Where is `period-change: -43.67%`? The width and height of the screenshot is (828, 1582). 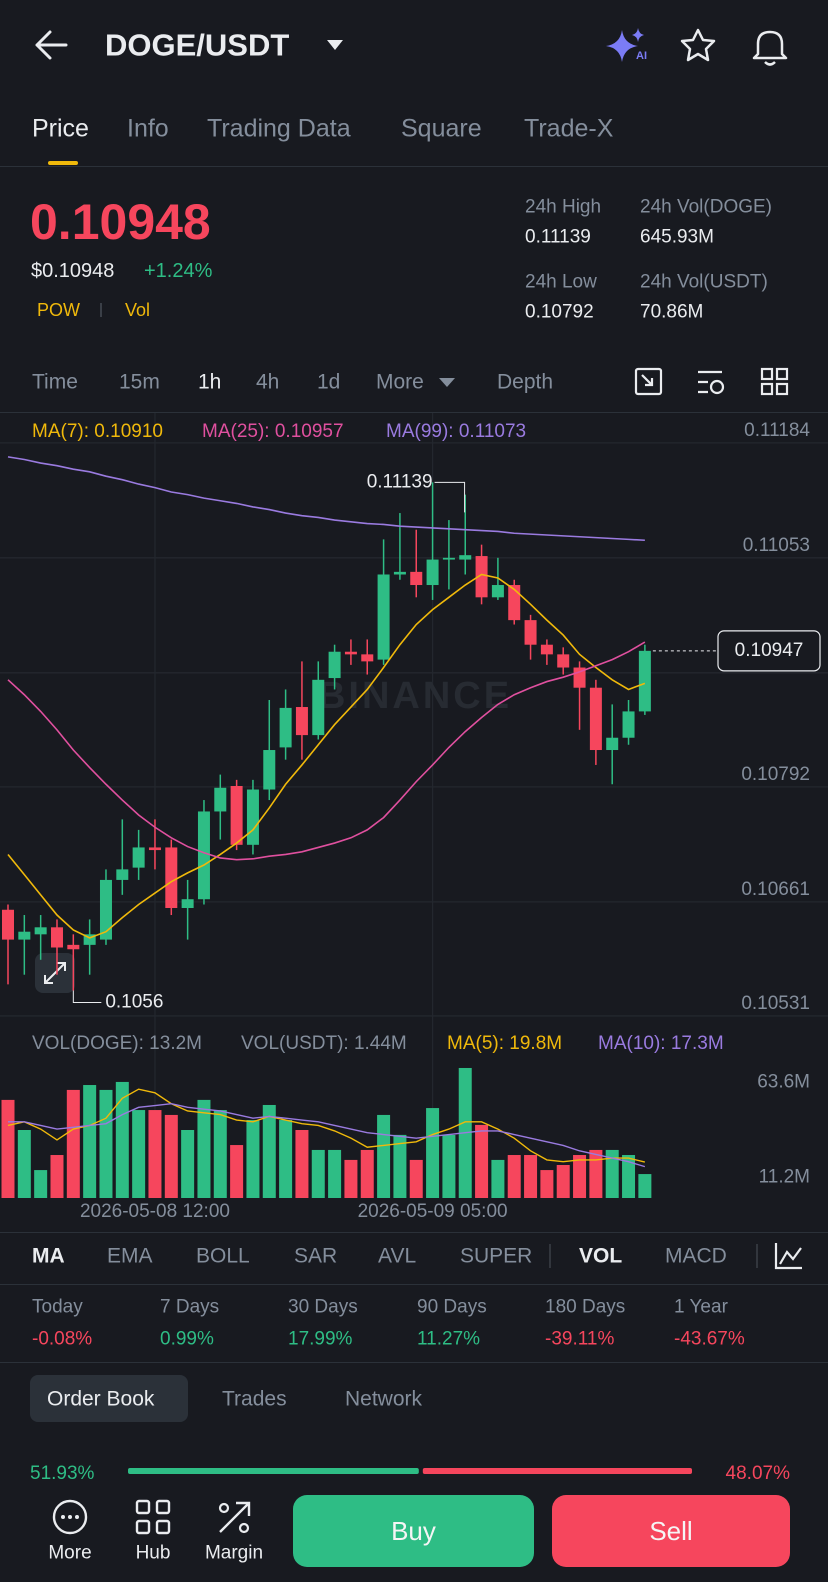
period-change: -43.67% is located at coordinates (709, 1339).